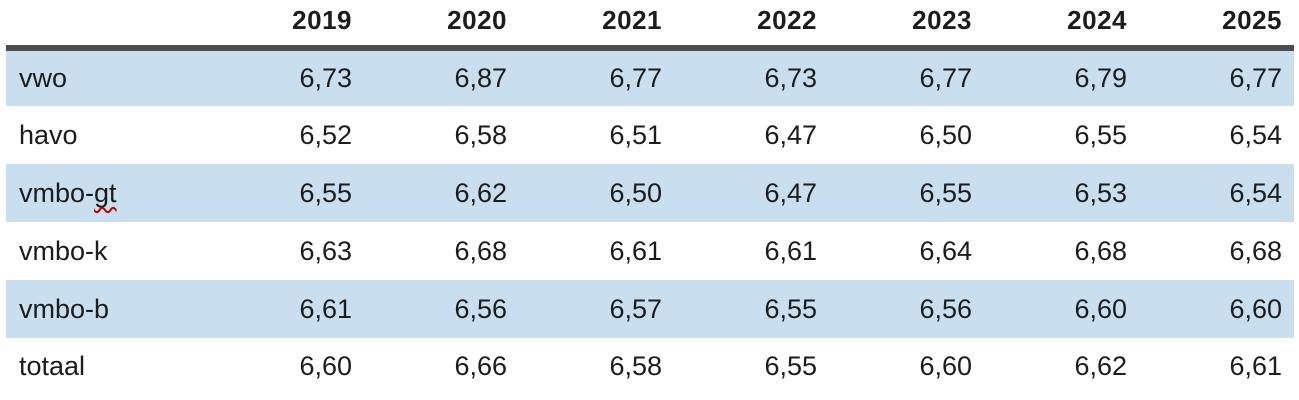 This screenshot has width=1299, height=400. I want to click on table-row-vwo: vwo 6,73 6,87 6,77 6,73 6,77 6,79 6,77, so click(650, 77).